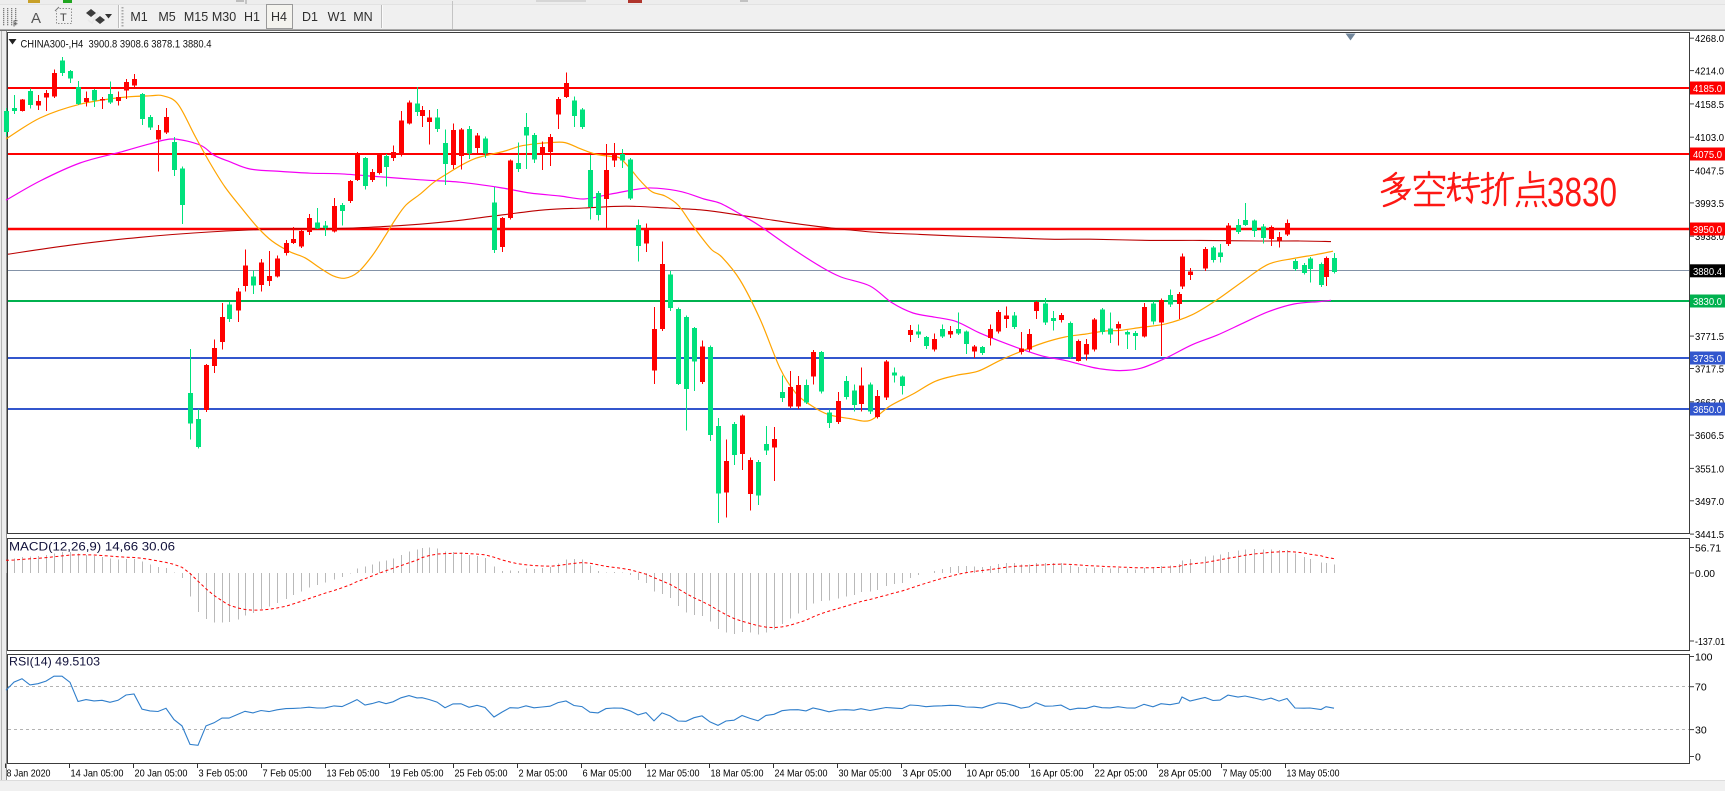 This screenshot has width=1725, height=791. I want to click on svg-text: 4103.0, so click(1709, 138).